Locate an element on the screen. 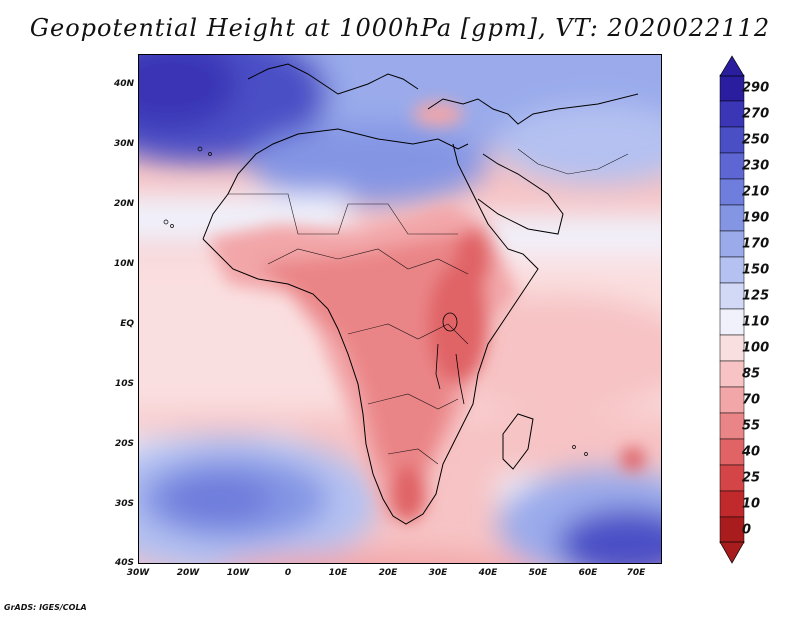  colorbar-label: 125 is located at coordinates (756, 296).